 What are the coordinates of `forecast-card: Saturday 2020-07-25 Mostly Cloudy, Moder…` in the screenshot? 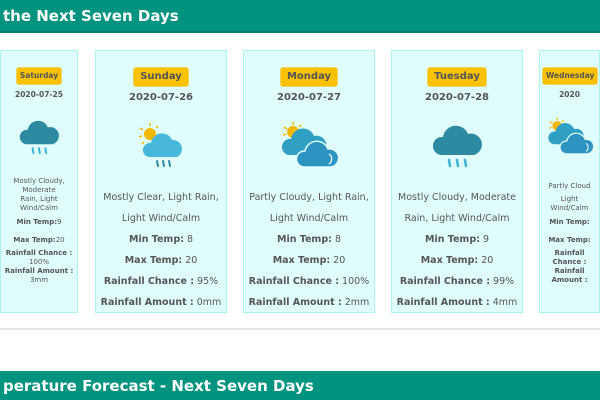 It's located at (39, 181).